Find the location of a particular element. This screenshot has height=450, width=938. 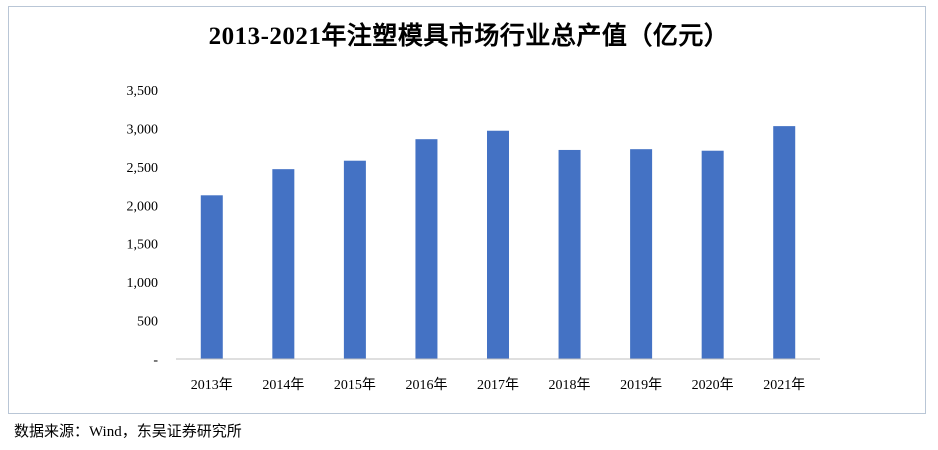

x-tick-label: 2020年 is located at coordinates (713, 385).